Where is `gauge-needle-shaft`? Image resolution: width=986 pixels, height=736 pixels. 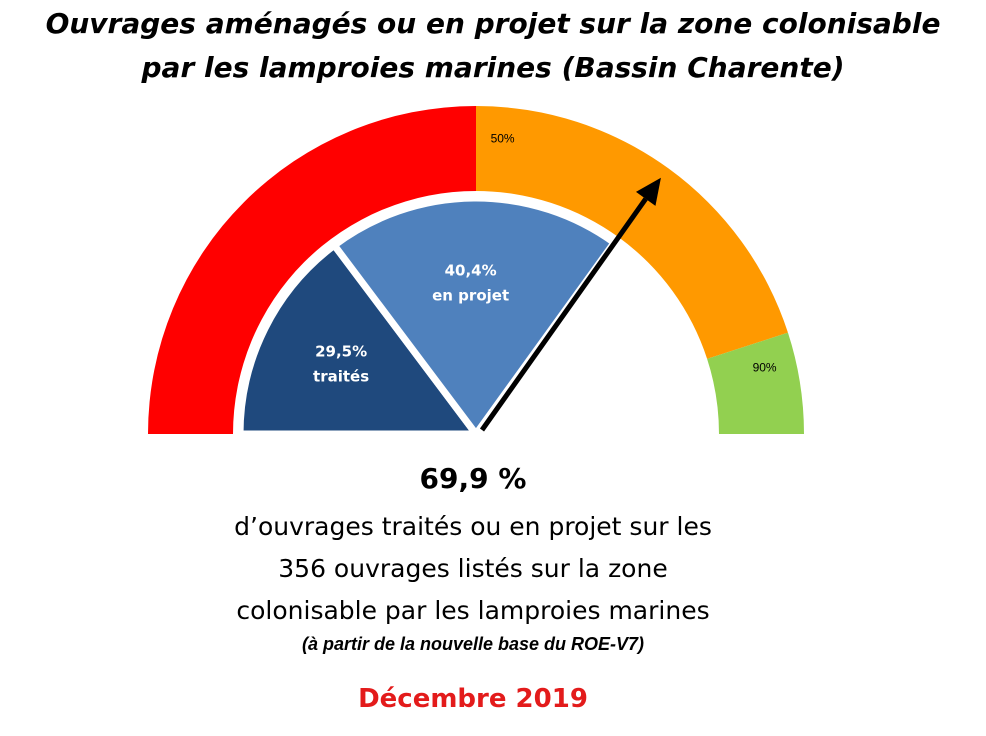 gauge-needle-shaft is located at coordinates (563, 314).